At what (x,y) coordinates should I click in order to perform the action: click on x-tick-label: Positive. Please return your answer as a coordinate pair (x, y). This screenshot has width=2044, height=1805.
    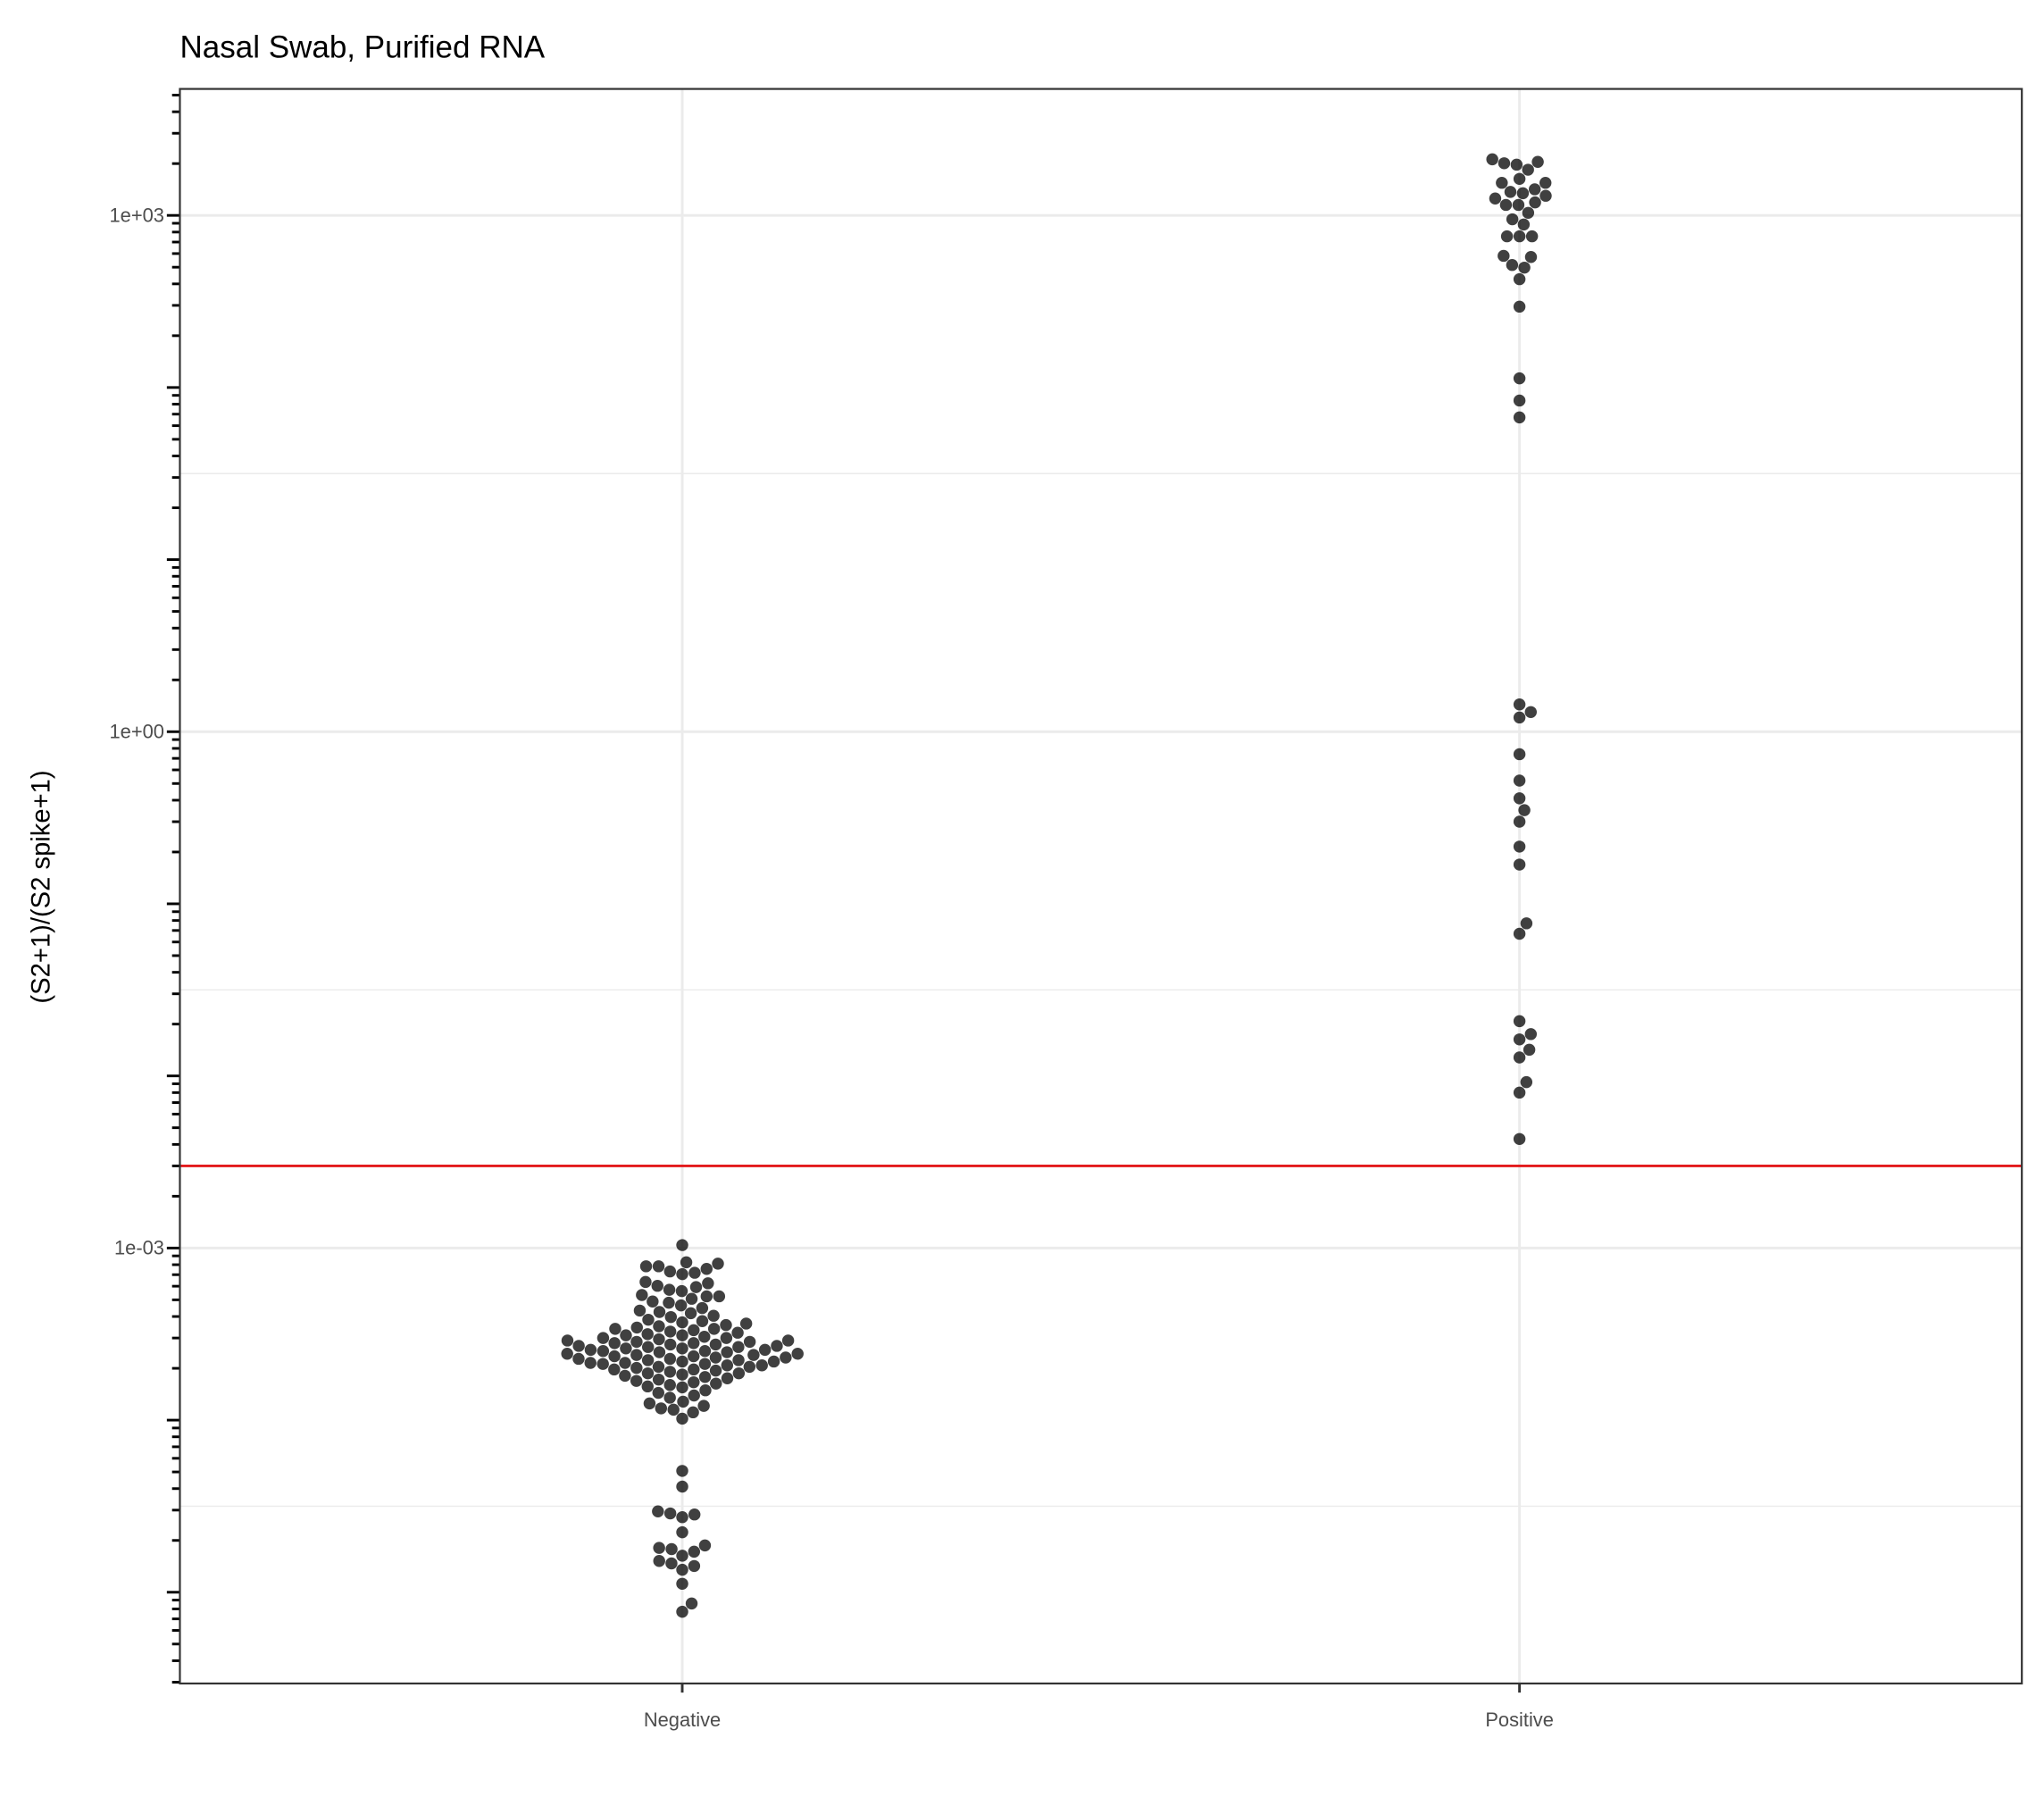
    Looking at the image, I should click on (1519, 1720).